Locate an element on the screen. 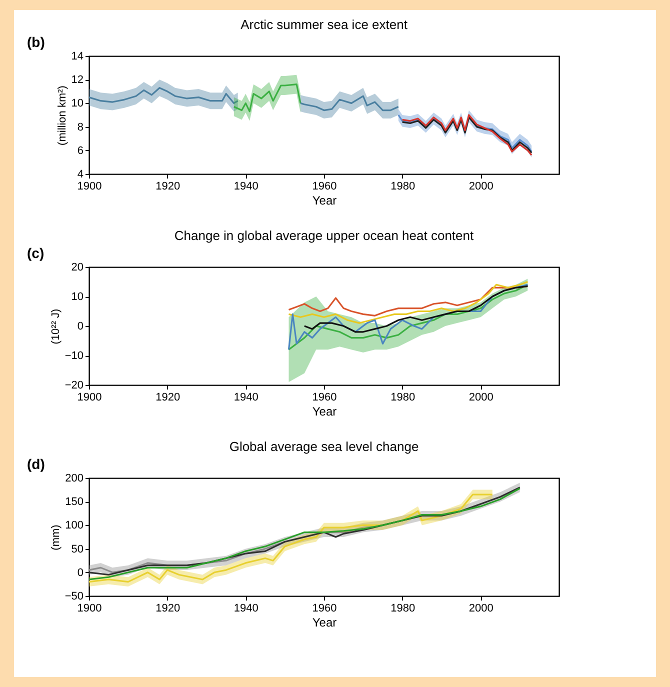  text: (b) is located at coordinates (36, 42).